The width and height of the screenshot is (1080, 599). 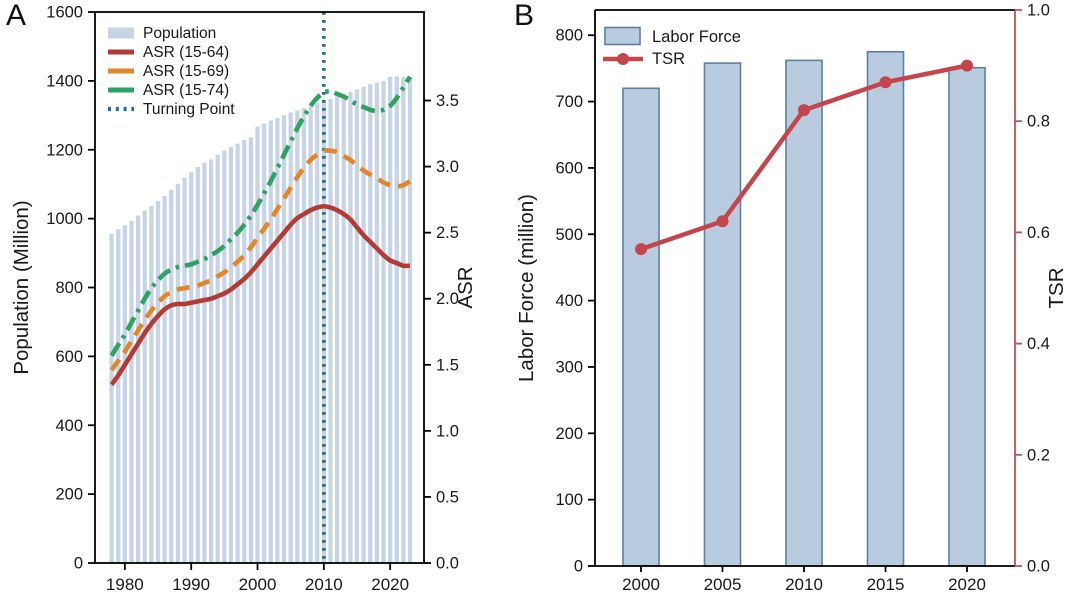 I want to click on b-x-tick-label: 2015, so click(x=886, y=584).